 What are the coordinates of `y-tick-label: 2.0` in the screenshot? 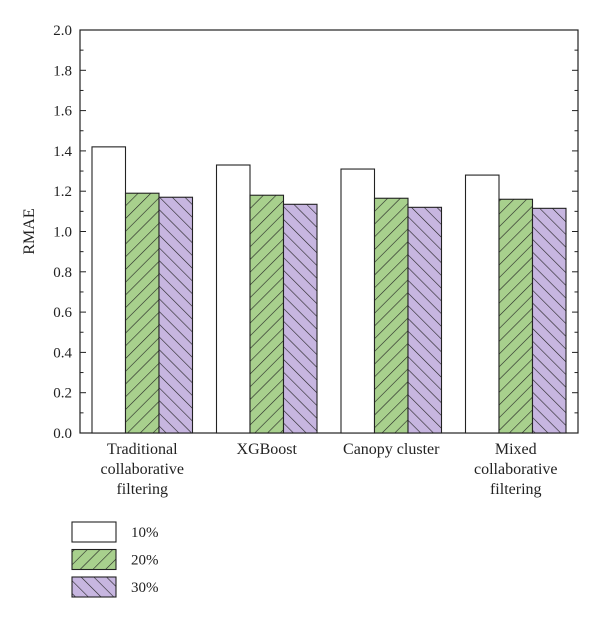 It's located at (62, 31).